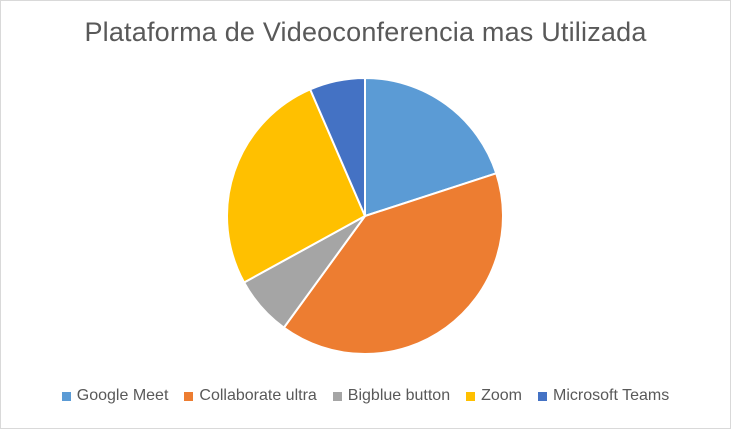  What do you see at coordinates (122, 395) in the screenshot?
I see `legend-label: Google Meet` at bounding box center [122, 395].